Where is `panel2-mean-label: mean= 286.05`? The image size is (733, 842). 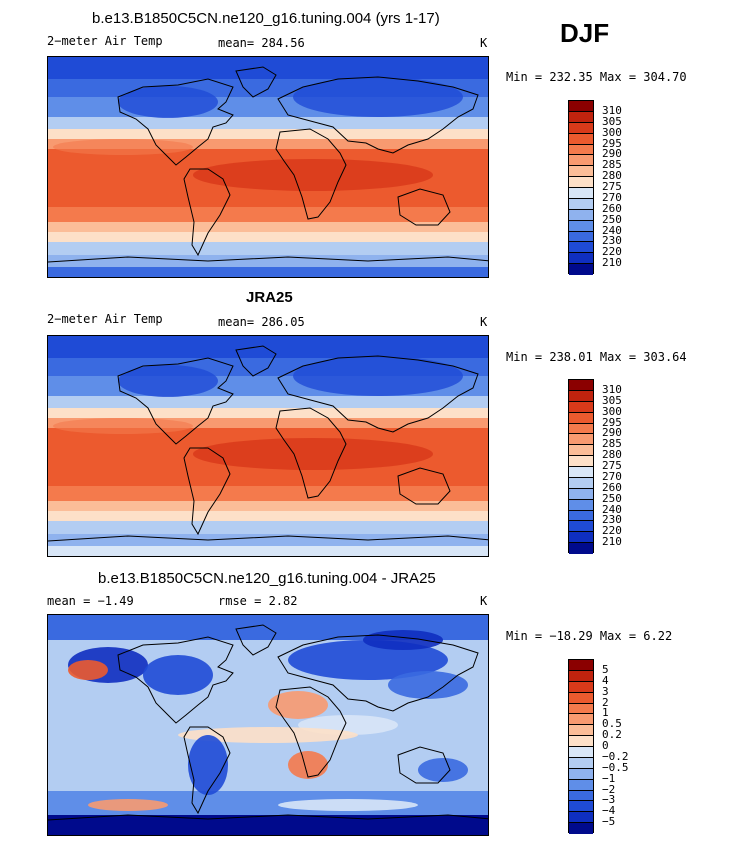 panel2-mean-label: mean= 286.05 is located at coordinates (261, 322).